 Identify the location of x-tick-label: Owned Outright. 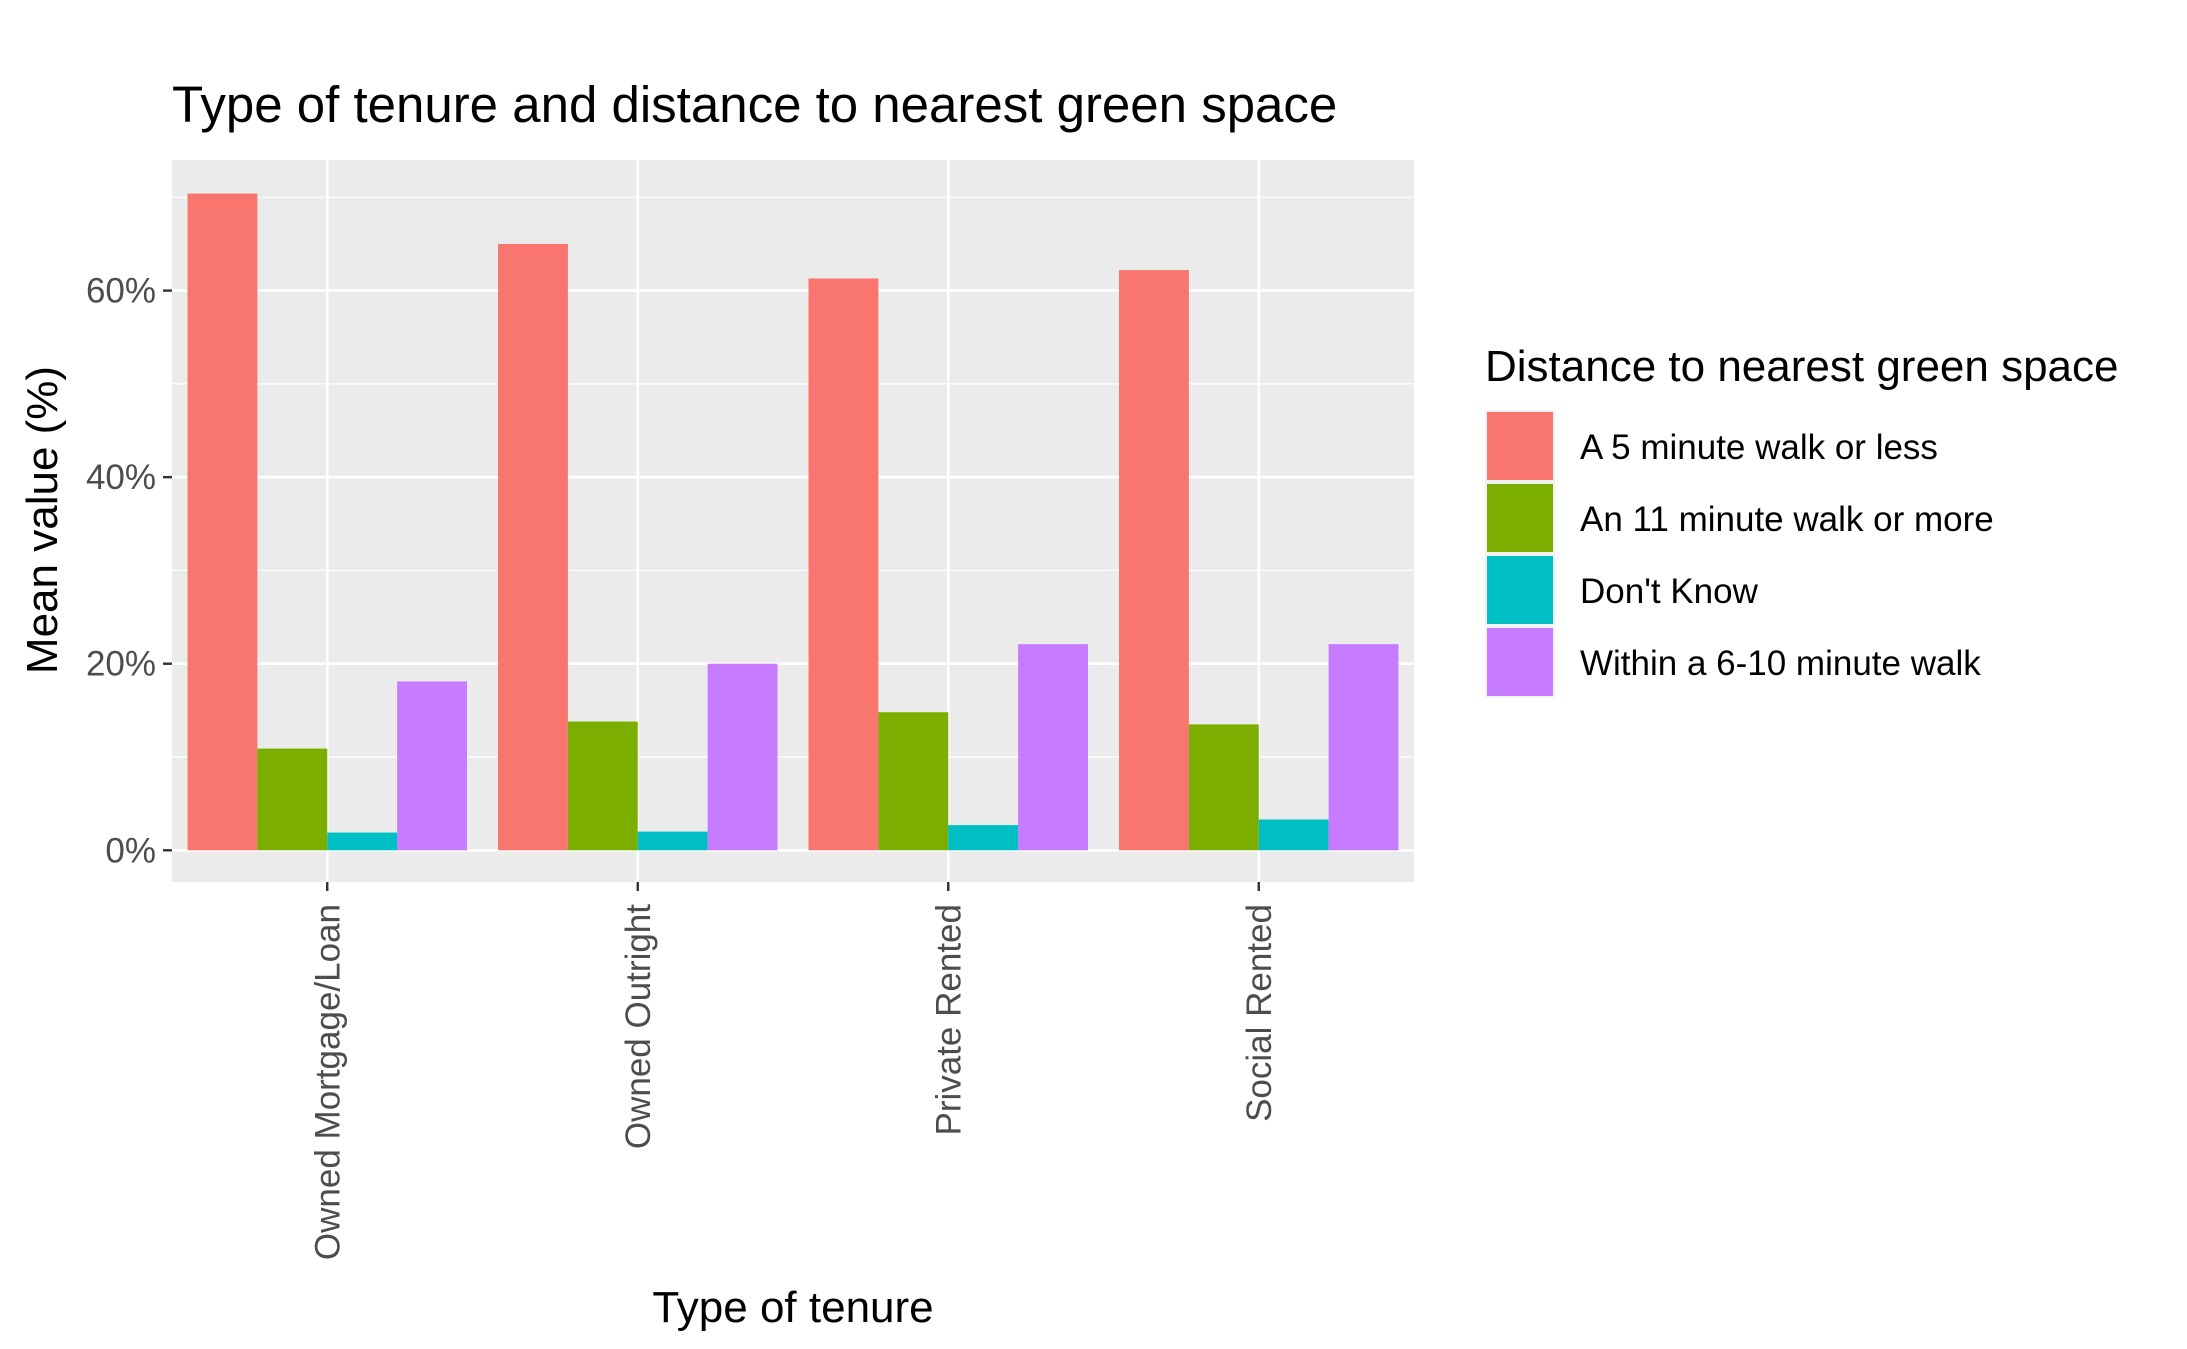
(638, 1026).